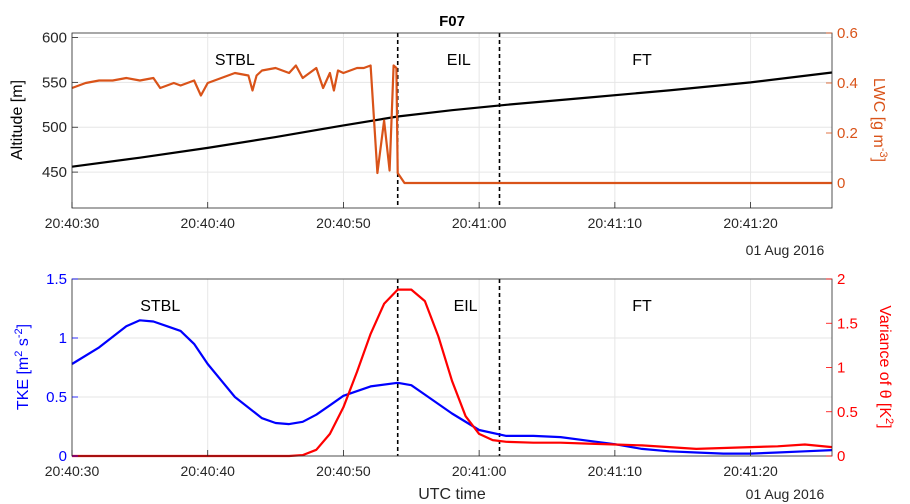  I want to click on top-right-ticks: 0 0.2 0.4 0.6, so click(842, 108).